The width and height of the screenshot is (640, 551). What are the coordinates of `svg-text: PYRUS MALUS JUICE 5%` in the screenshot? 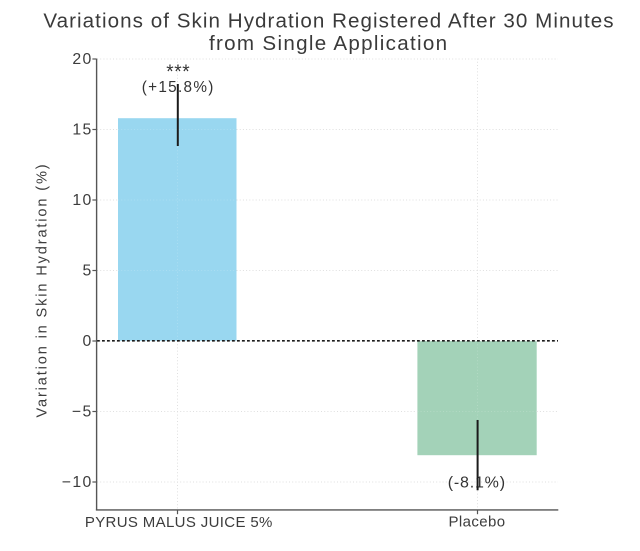 It's located at (179, 522).